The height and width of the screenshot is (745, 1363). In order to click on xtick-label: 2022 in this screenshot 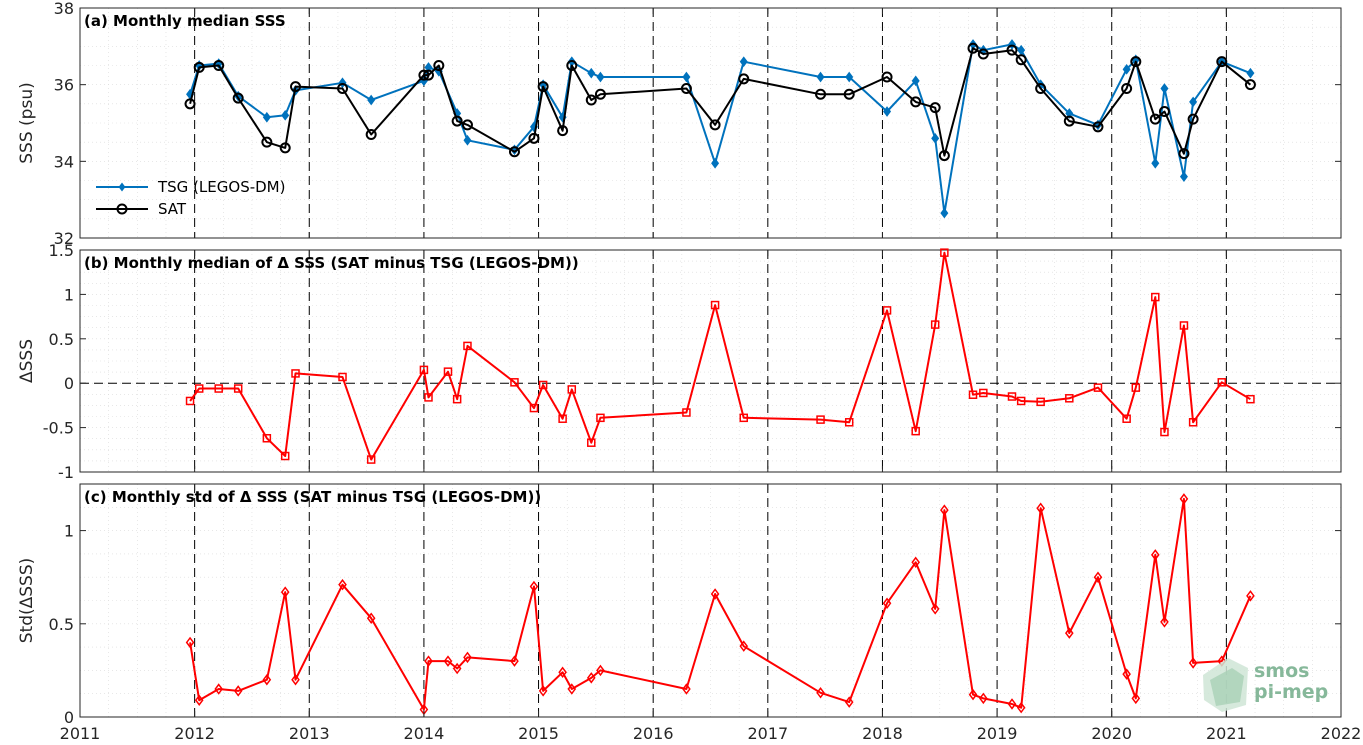, I will do `click(1341, 733)`.